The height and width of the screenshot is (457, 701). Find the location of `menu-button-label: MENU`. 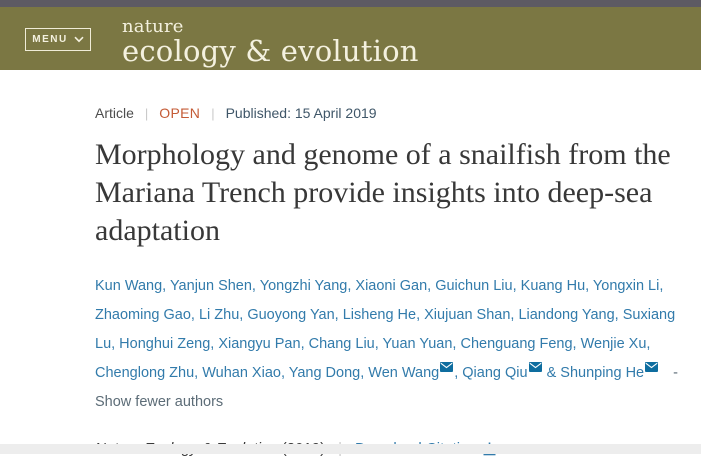

menu-button-label: MENU is located at coordinates (50, 39).